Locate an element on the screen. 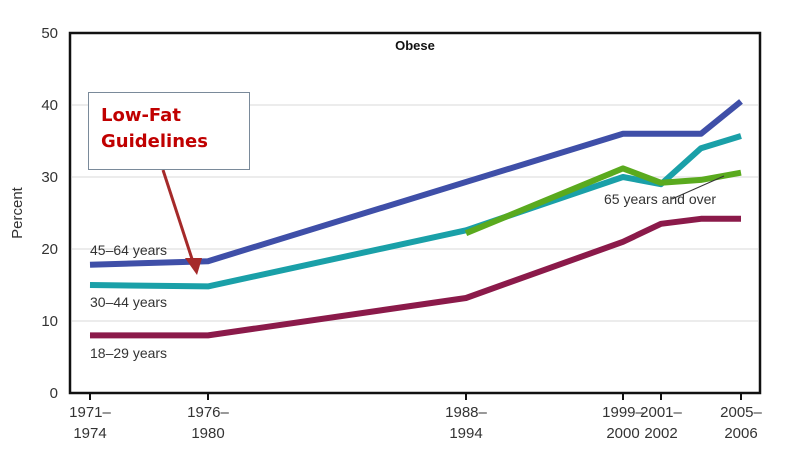 The image size is (800, 457). series-label: 45–64 years is located at coordinates (128, 250).